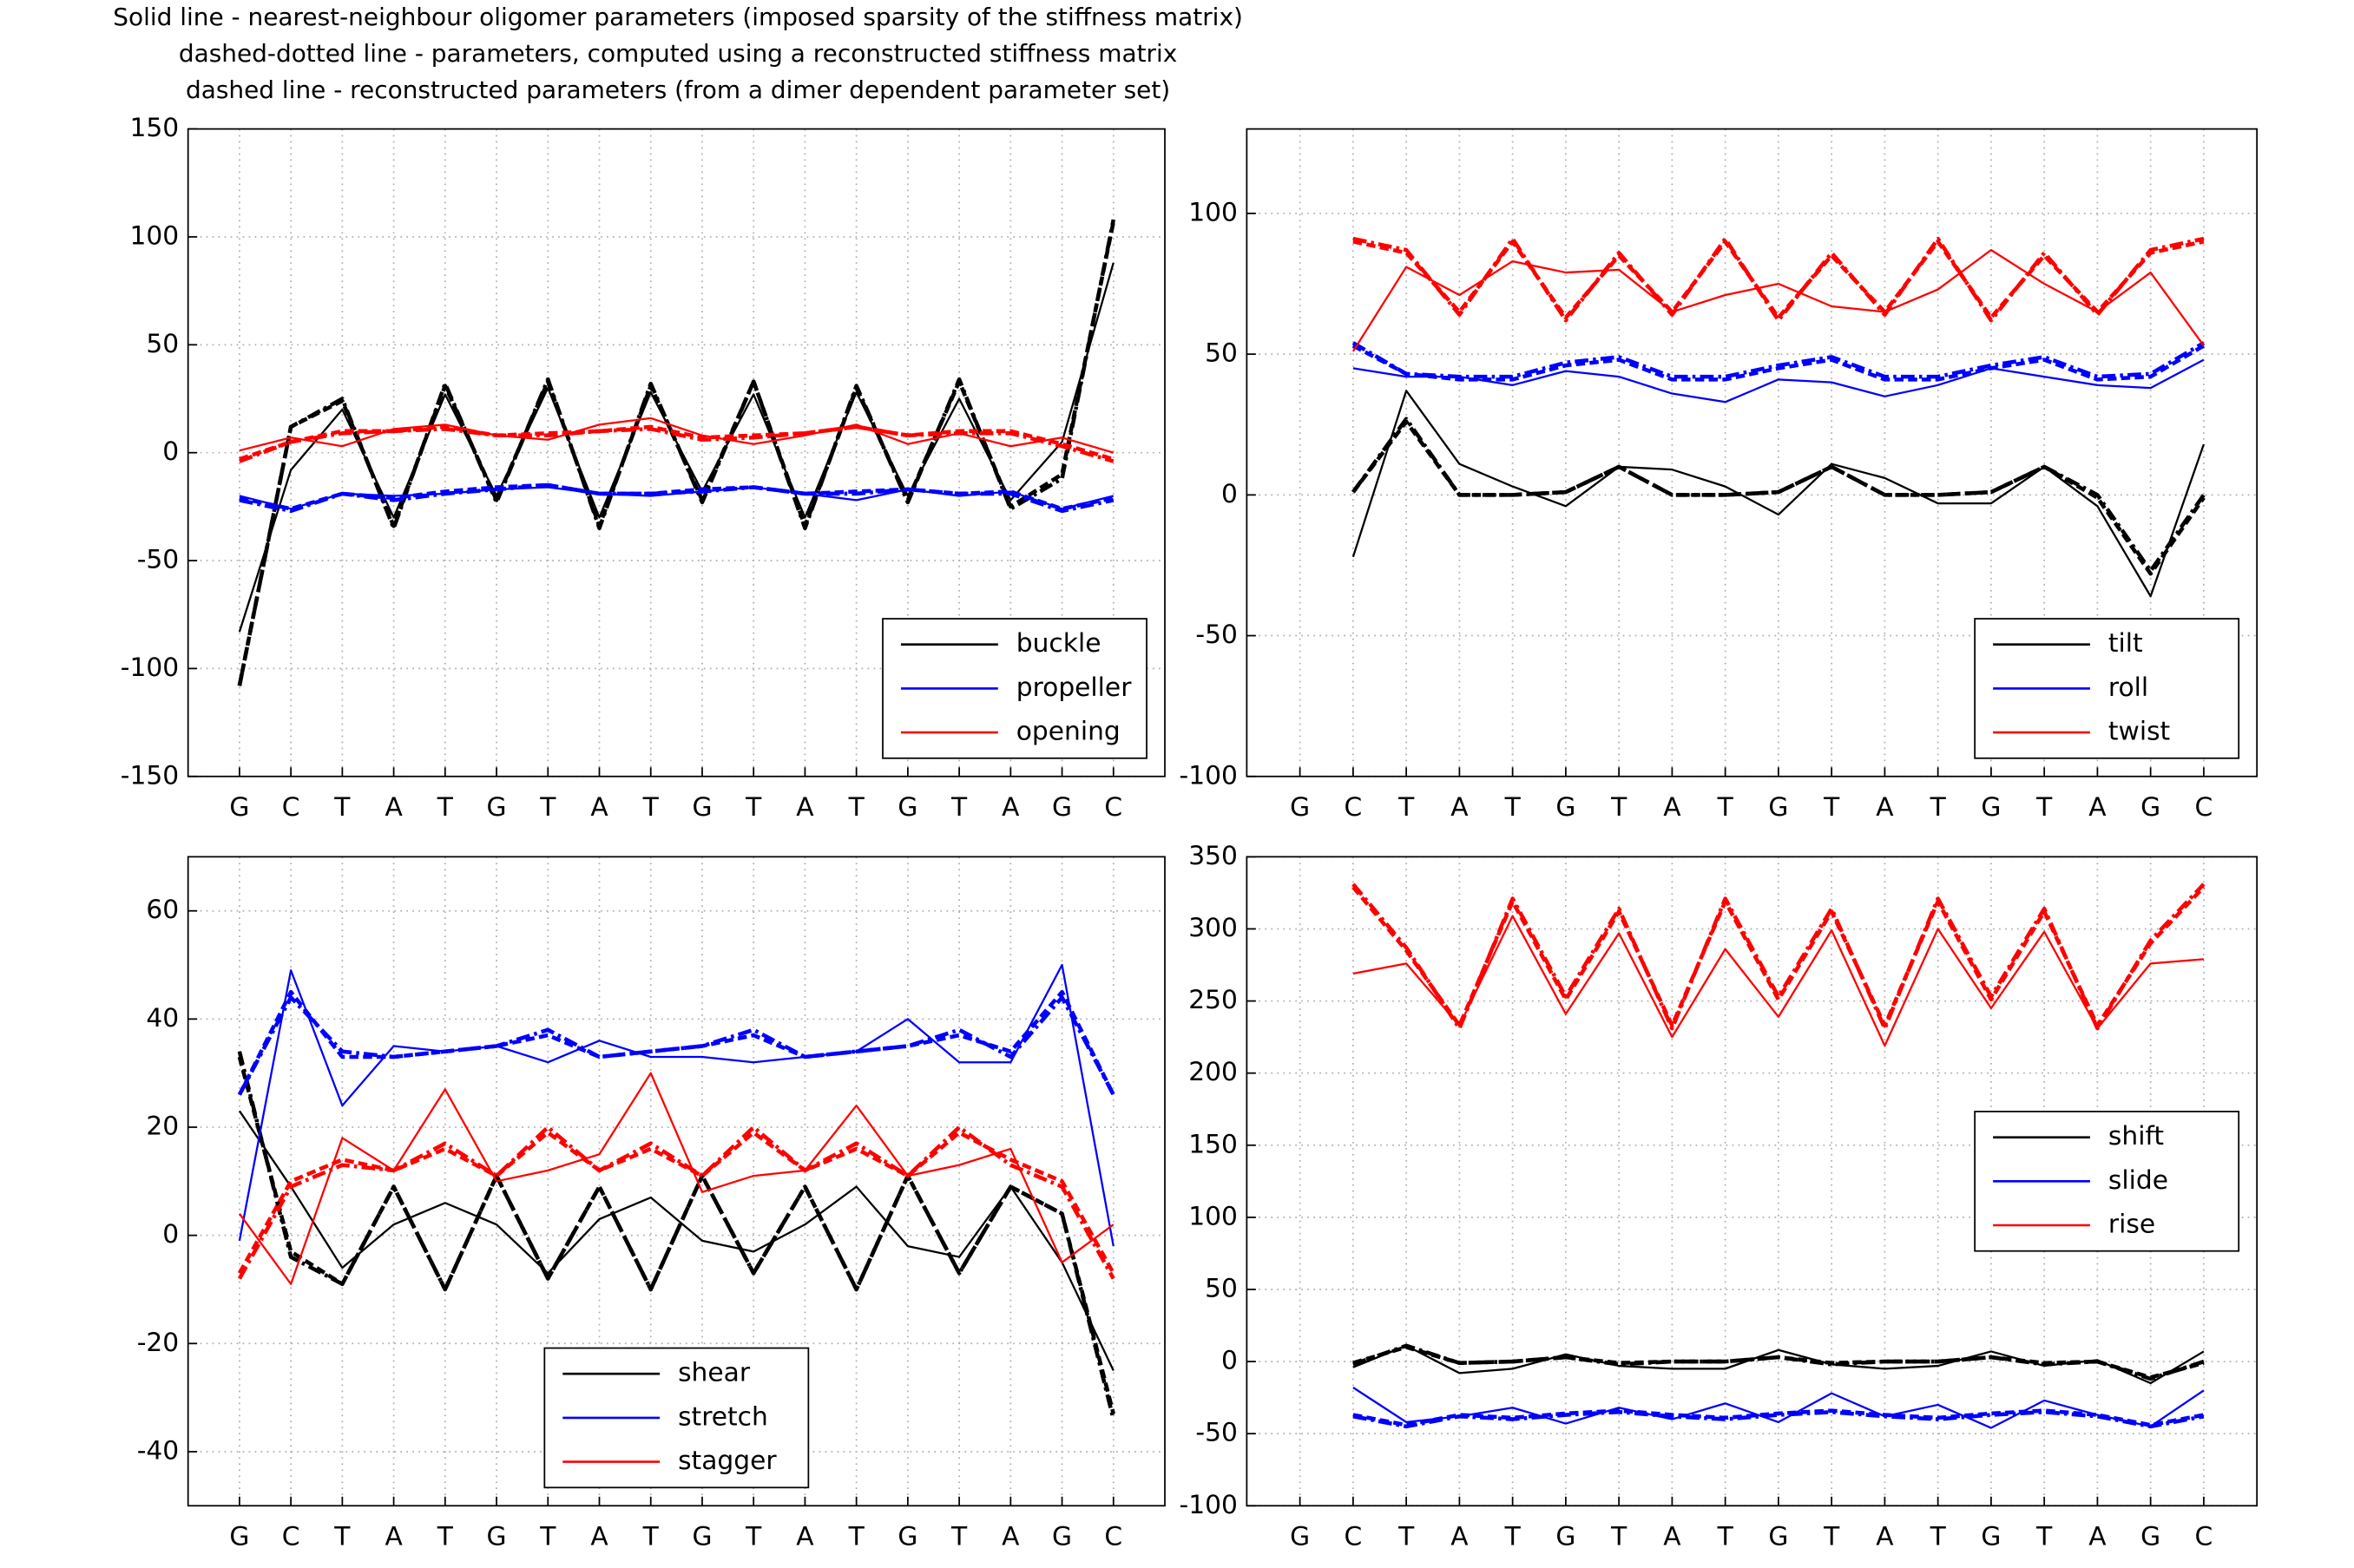  What do you see at coordinates (159, 1343) in the screenshot?
I see `y-tick-label: -20` at bounding box center [159, 1343].